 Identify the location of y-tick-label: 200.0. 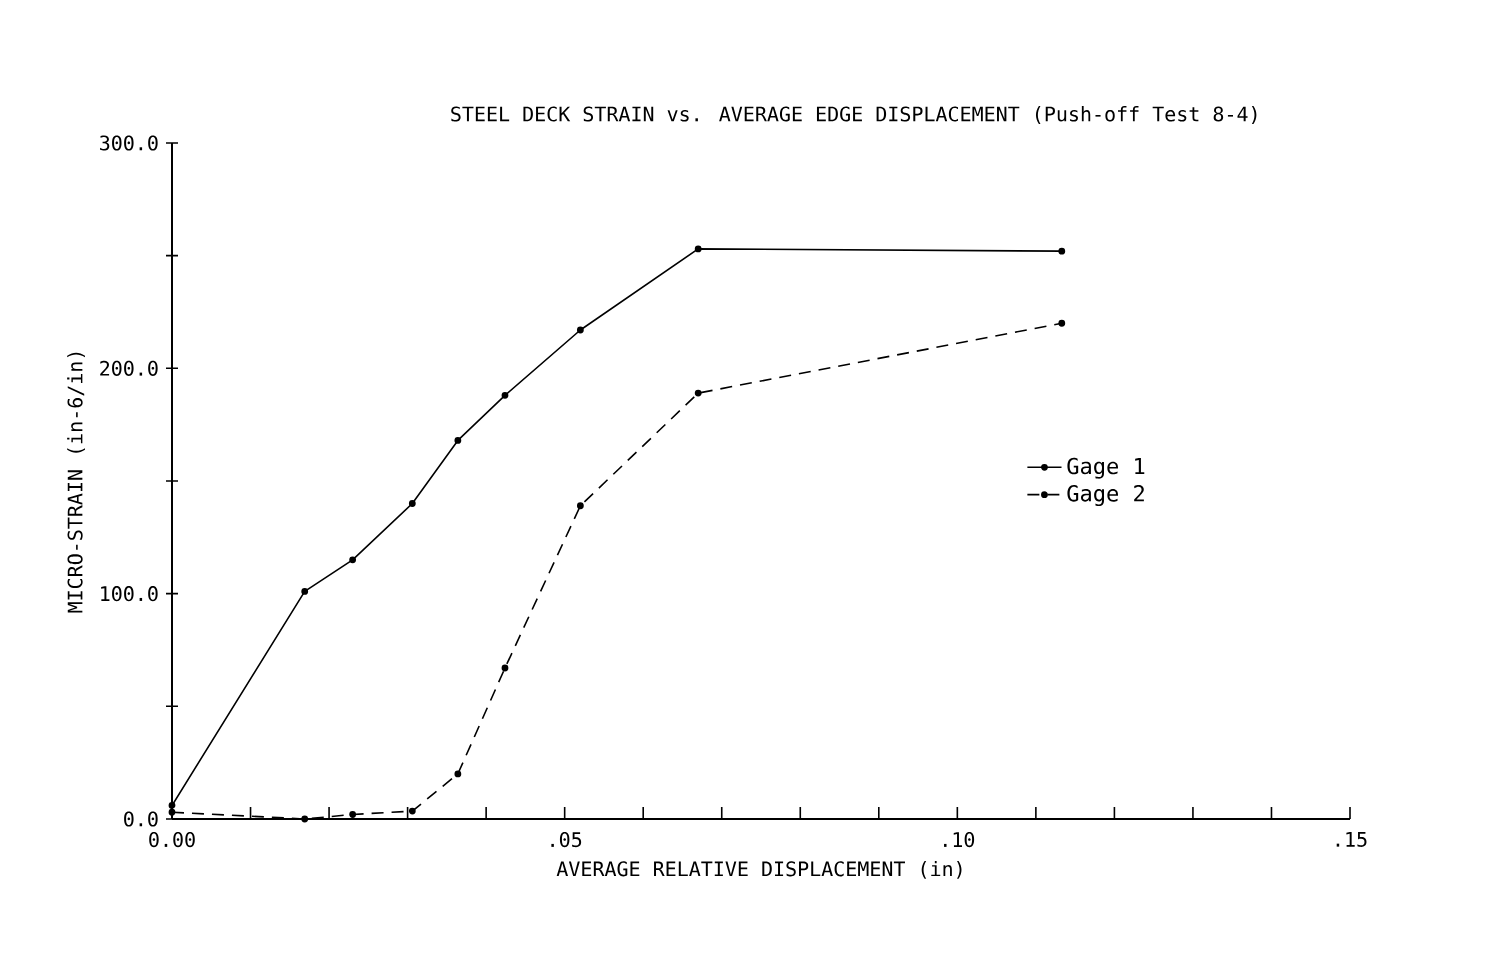
(129, 368).